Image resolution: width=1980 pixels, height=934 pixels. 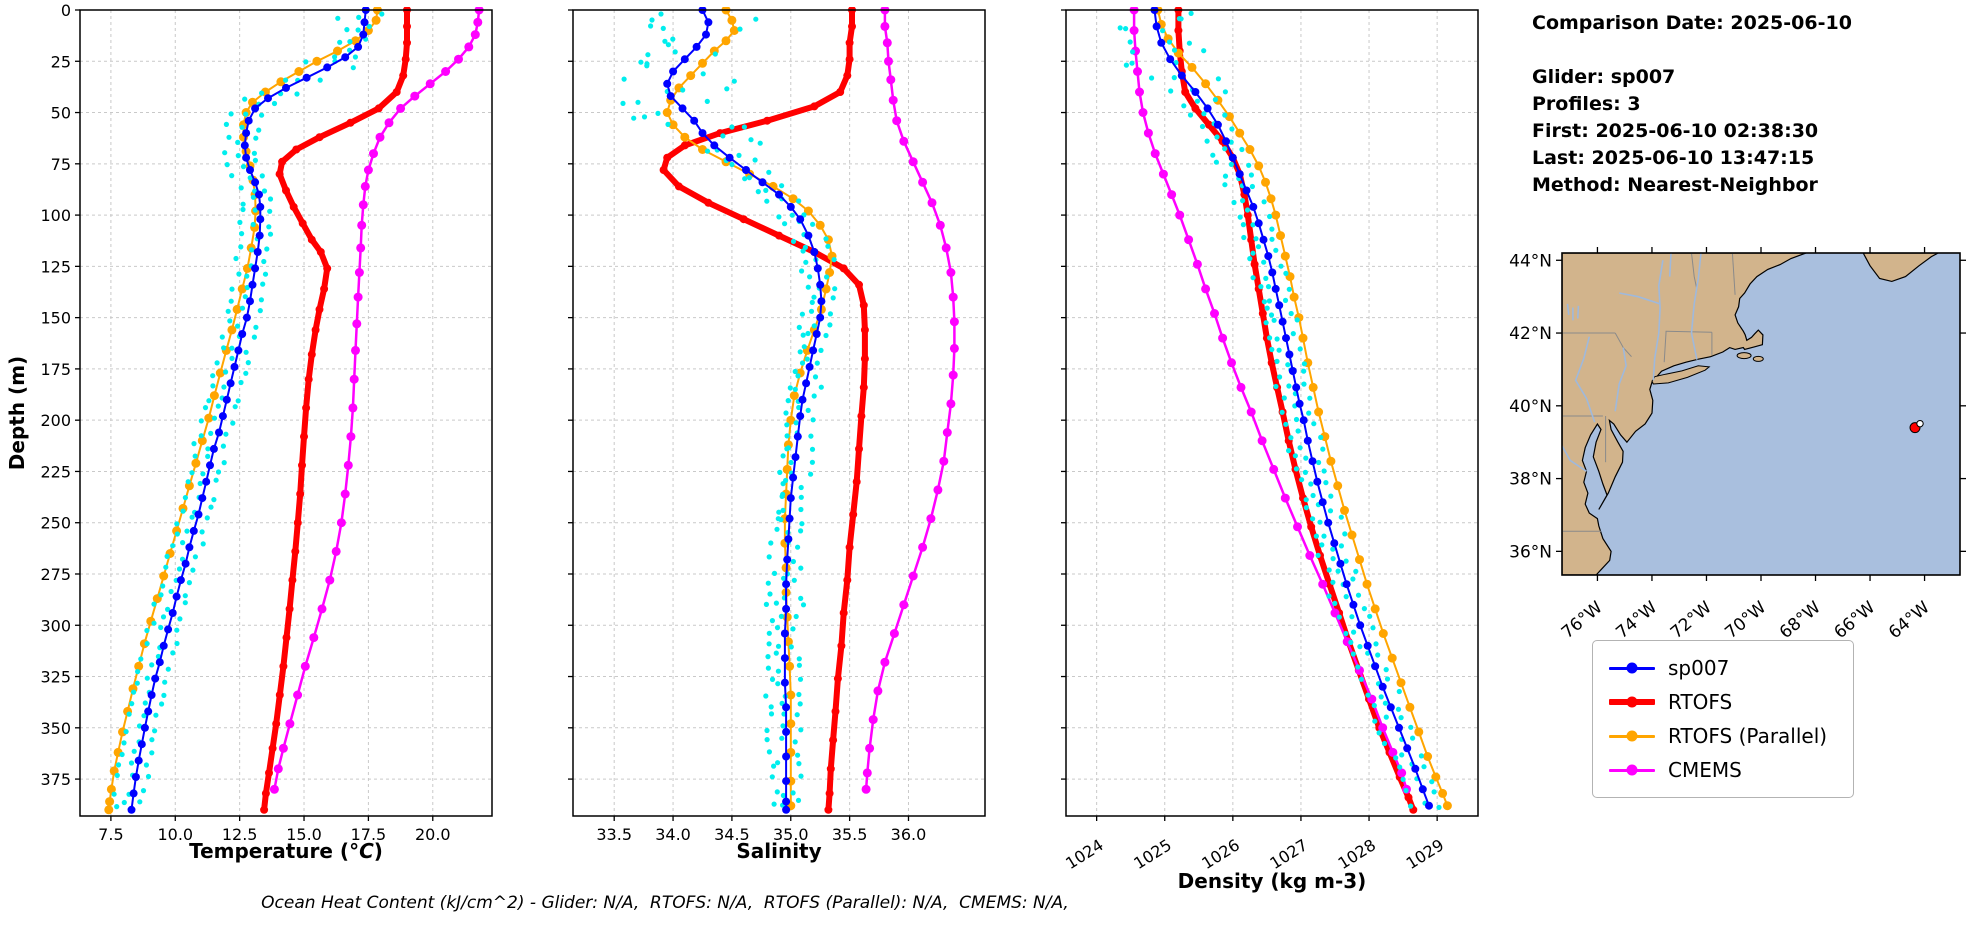 I want to click on svg-text: 76°W, so click(x=1582, y=618).